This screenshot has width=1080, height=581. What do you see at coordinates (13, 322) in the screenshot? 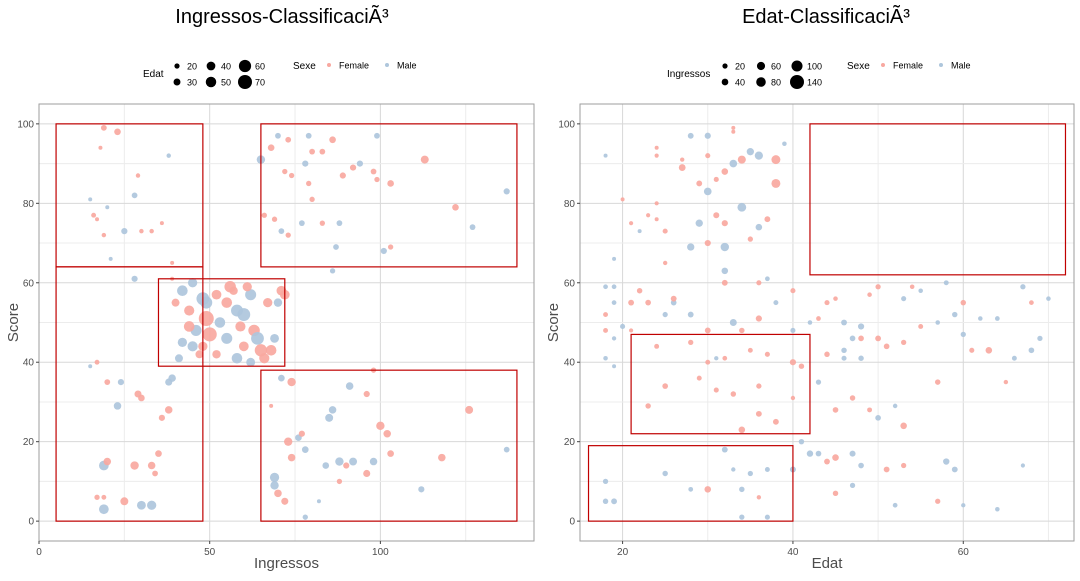
I see `y-axis-title: Score` at bounding box center [13, 322].